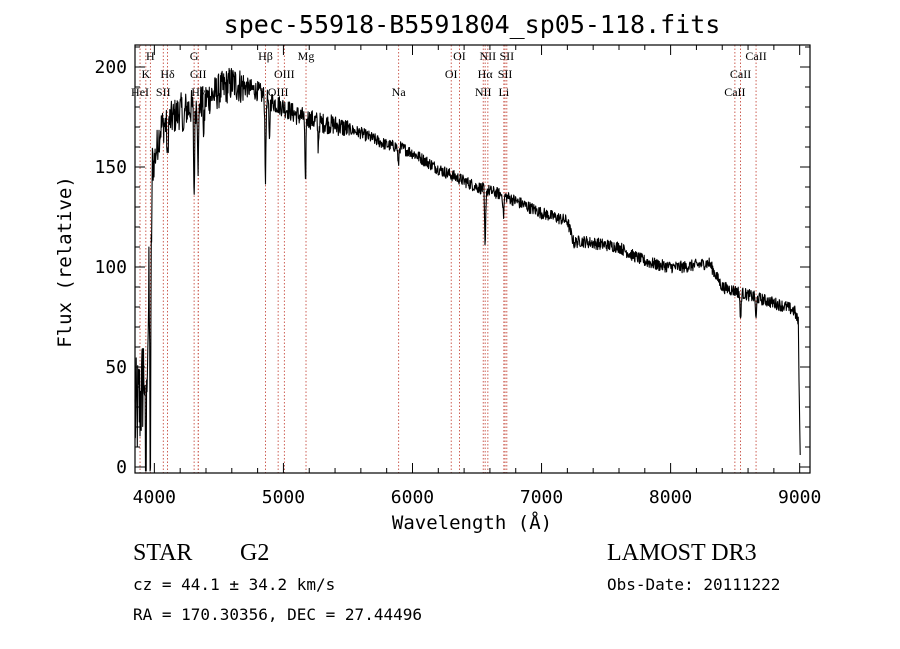 The image size is (900, 649). Describe the element at coordinates (194, 56) in the screenshot. I see `spectral-line-label: G` at that location.